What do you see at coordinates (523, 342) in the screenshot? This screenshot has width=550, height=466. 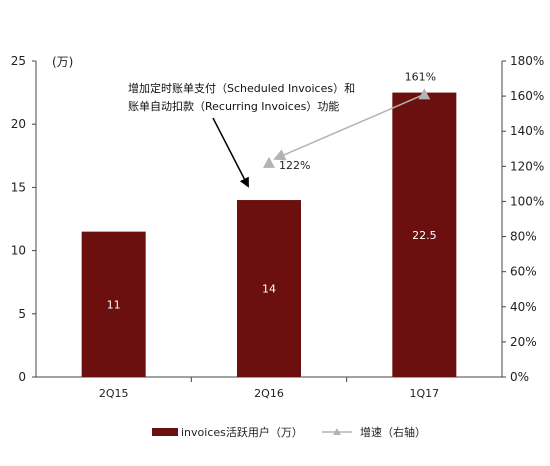 I see `right-tick-label: 20%` at bounding box center [523, 342].